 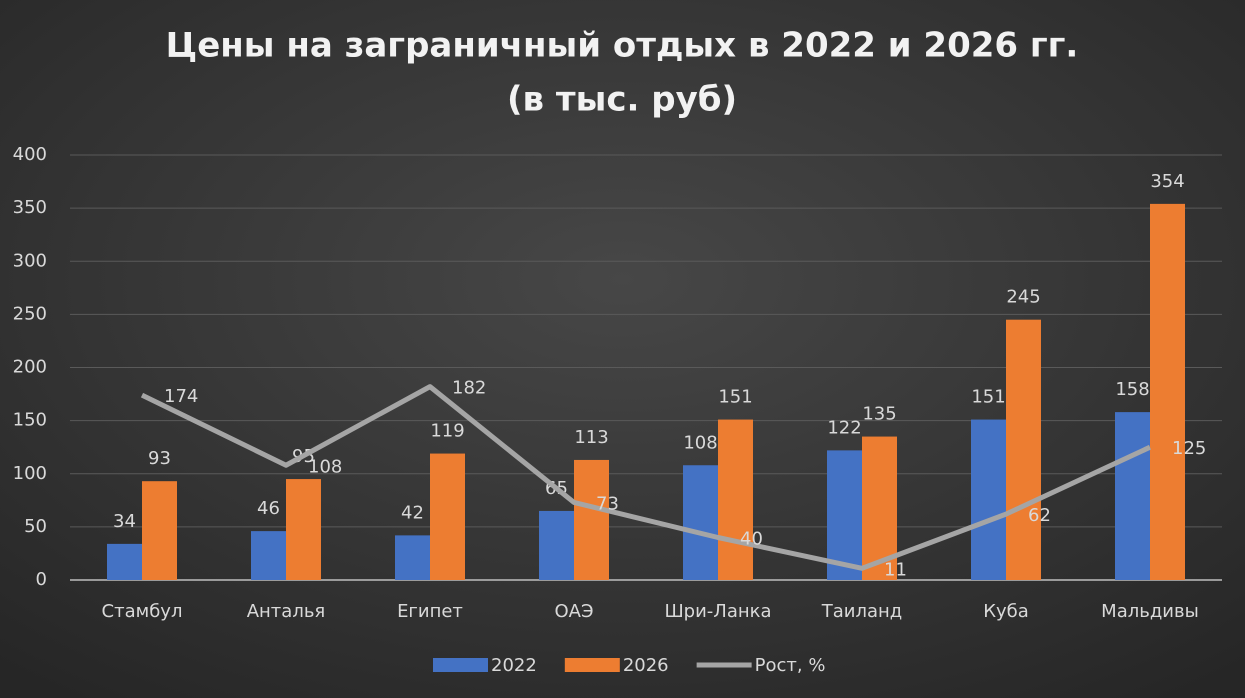 What do you see at coordinates (790, 665) in the screenshot?
I see `legend-label: Рост, %` at bounding box center [790, 665].